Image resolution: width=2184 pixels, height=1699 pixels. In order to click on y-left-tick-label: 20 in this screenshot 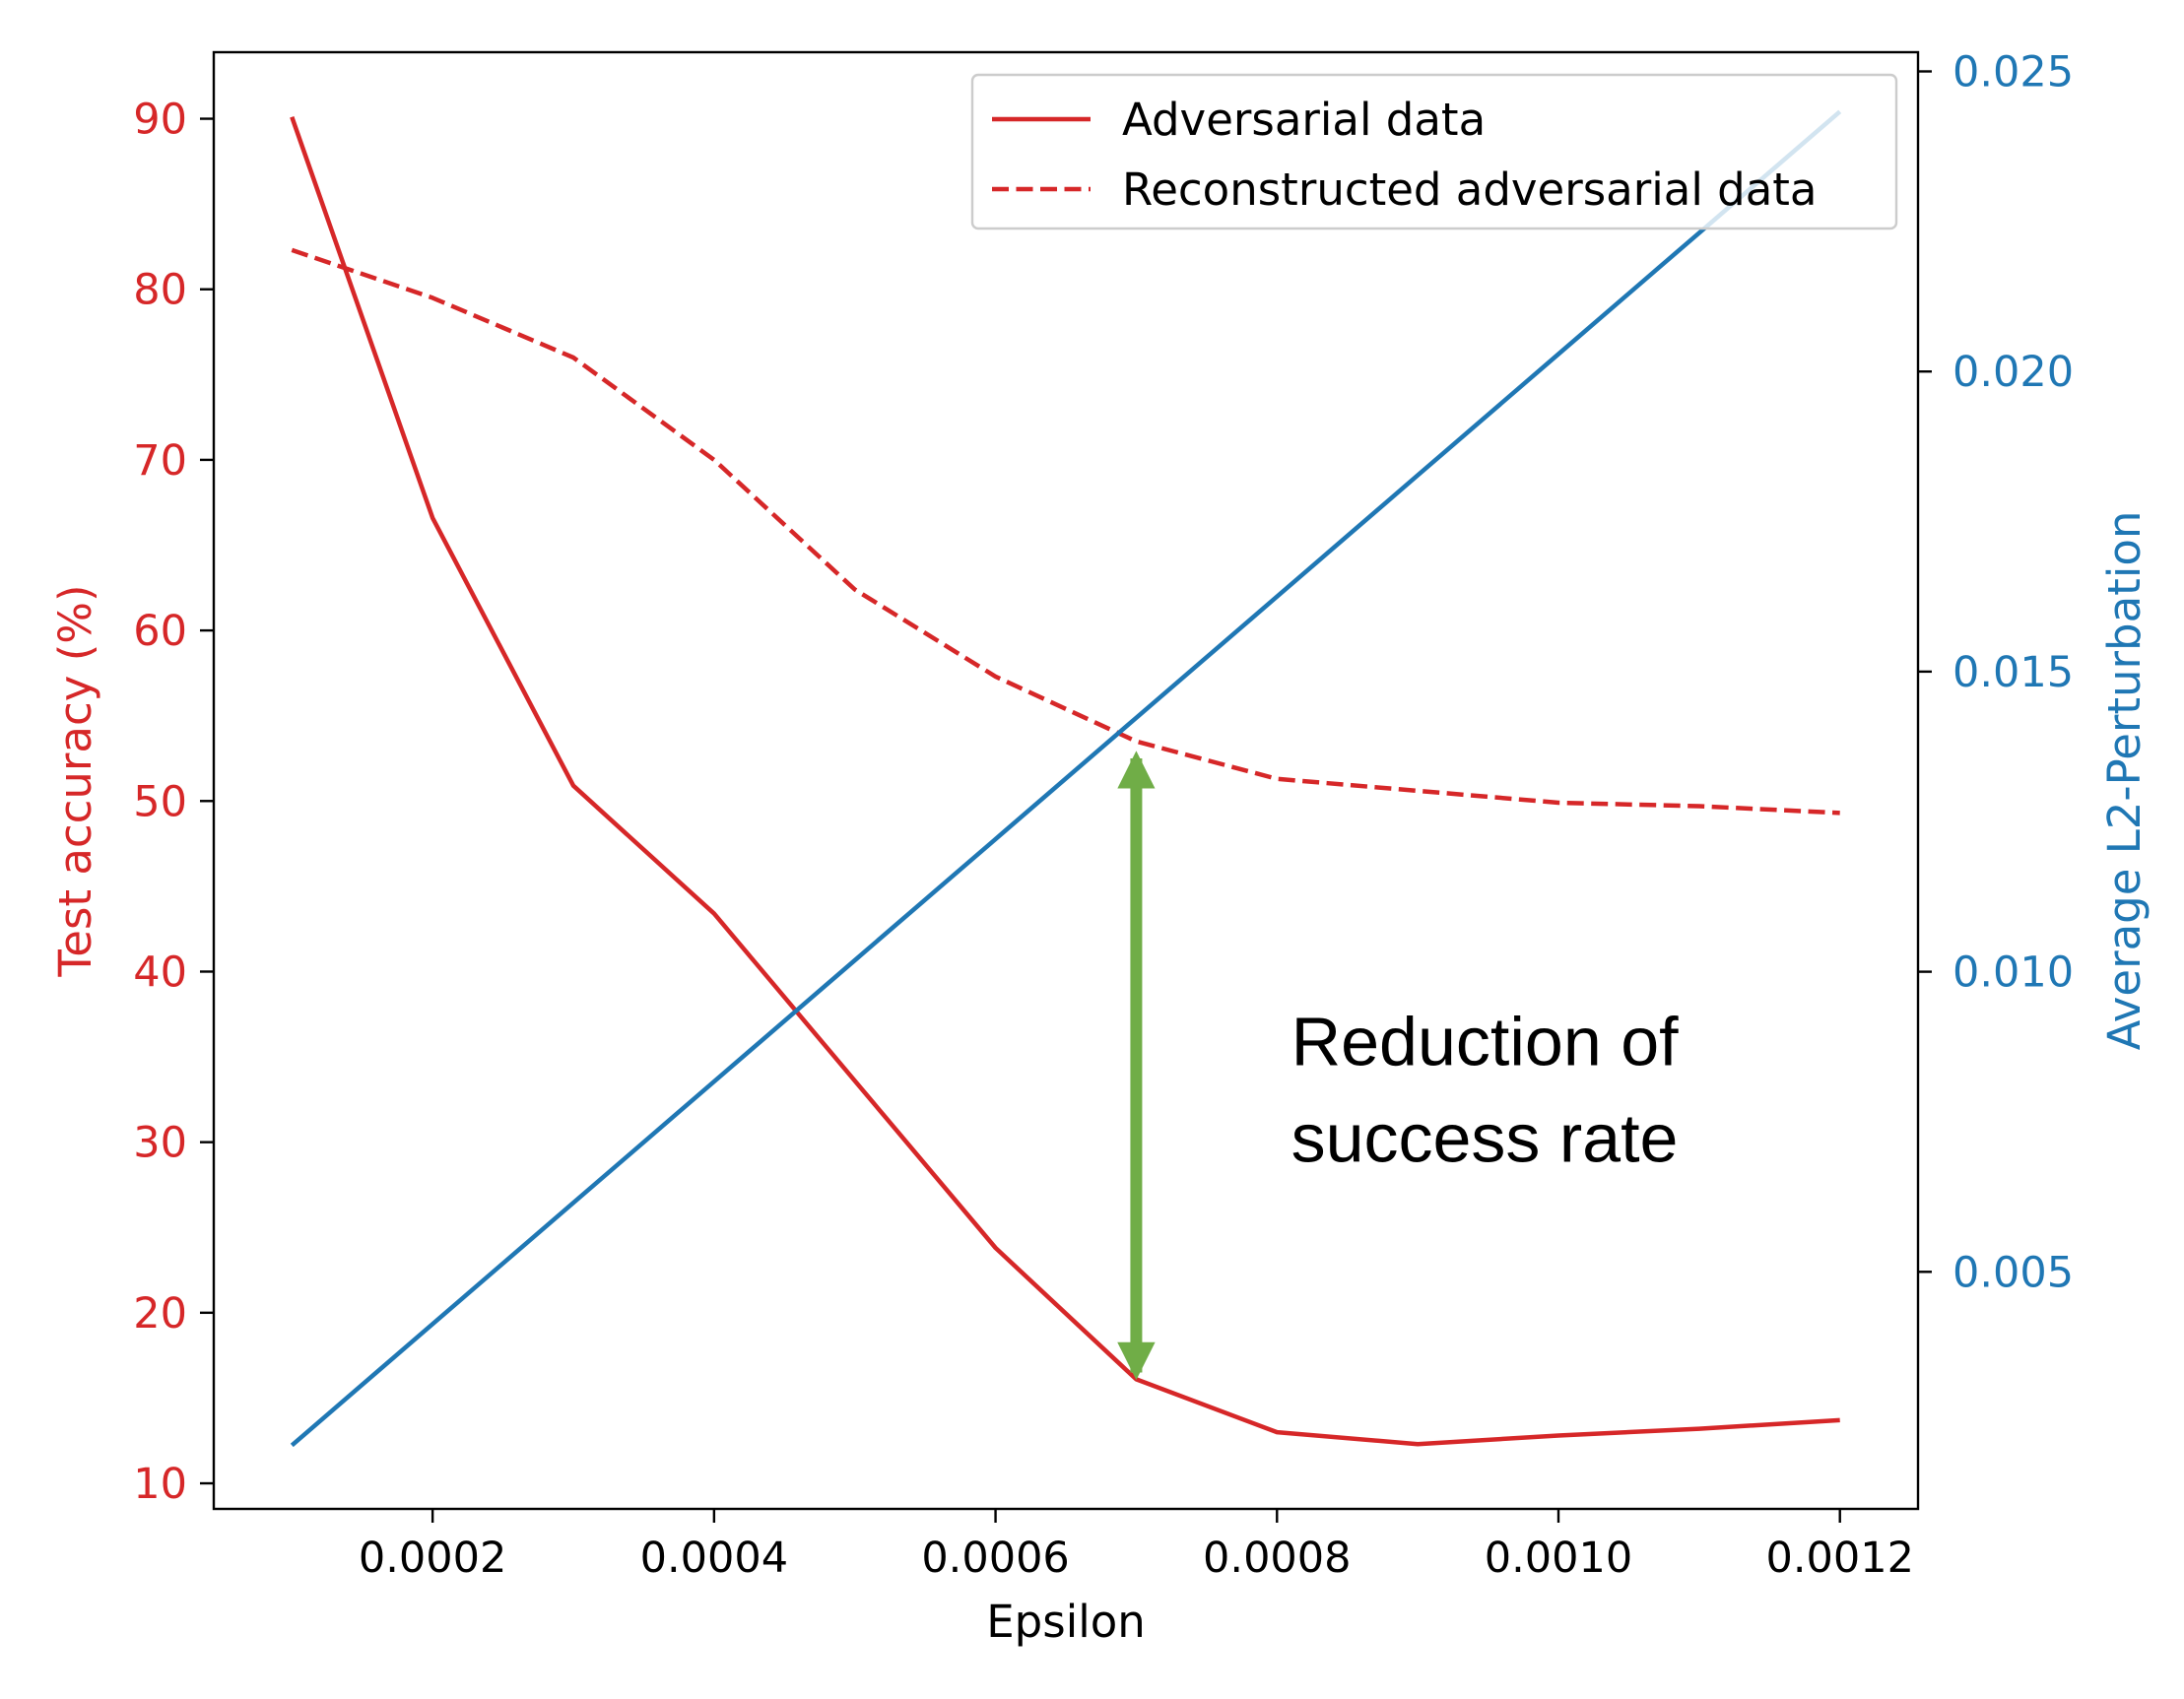, I will do `click(160, 1314)`.